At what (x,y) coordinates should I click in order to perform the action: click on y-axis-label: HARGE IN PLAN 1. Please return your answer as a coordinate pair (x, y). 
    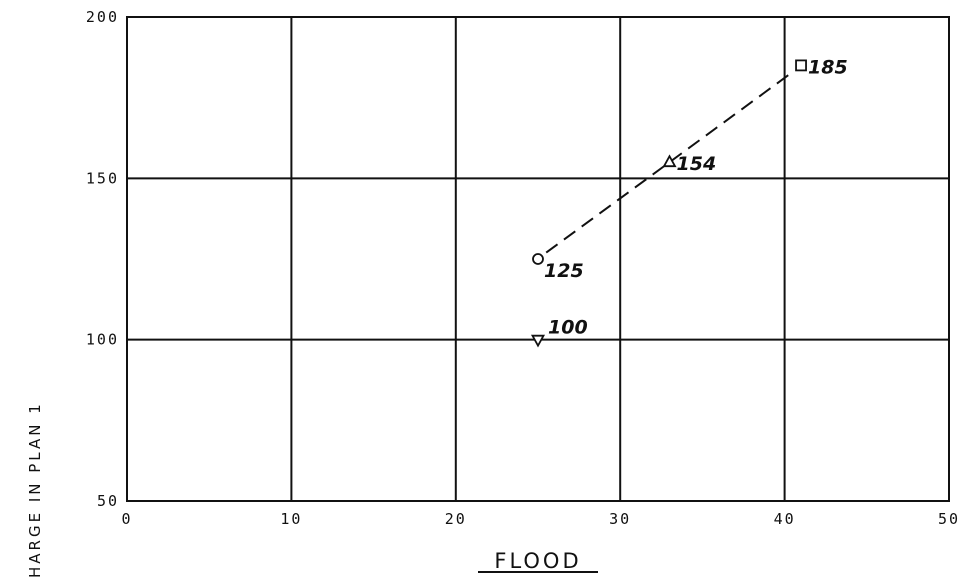
    Looking at the image, I should click on (35, 489).